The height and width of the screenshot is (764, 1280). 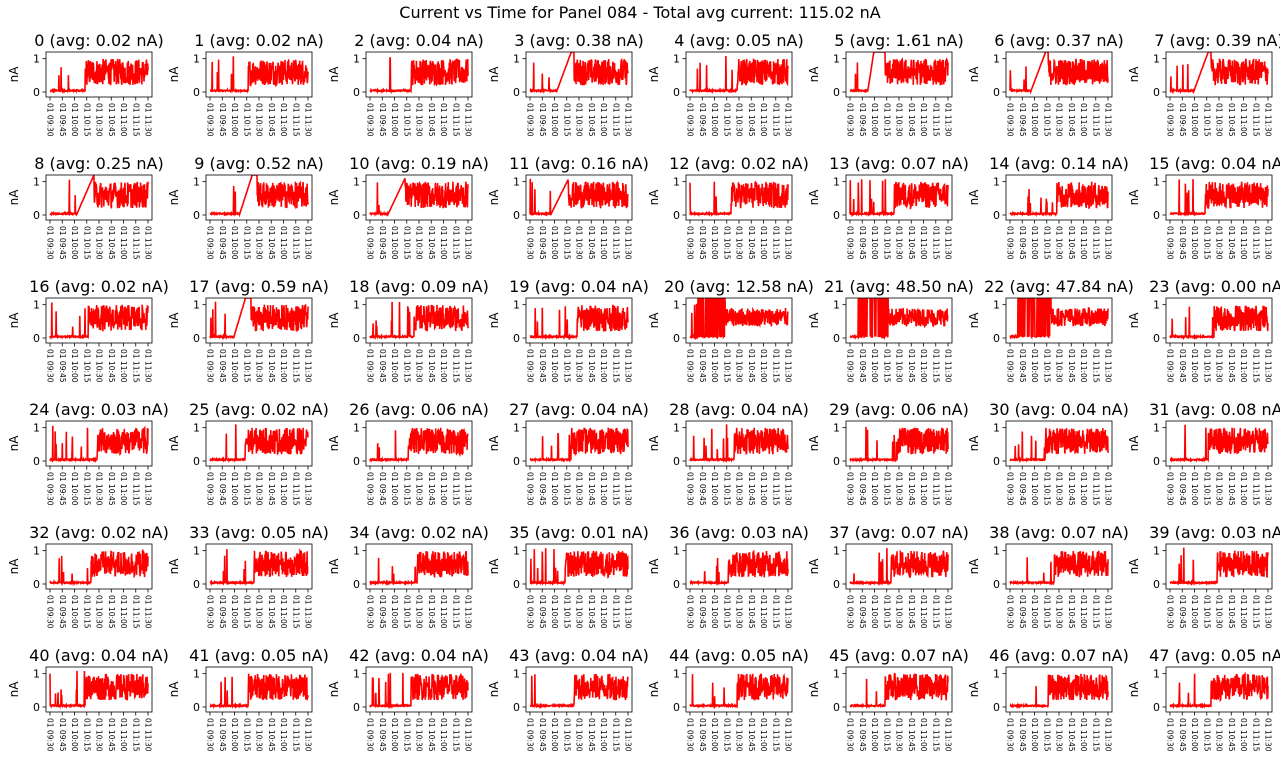 What do you see at coordinates (739, 409) in the screenshot?
I see `panel-title: 28 (avg: 0.04 nA)` at bounding box center [739, 409].